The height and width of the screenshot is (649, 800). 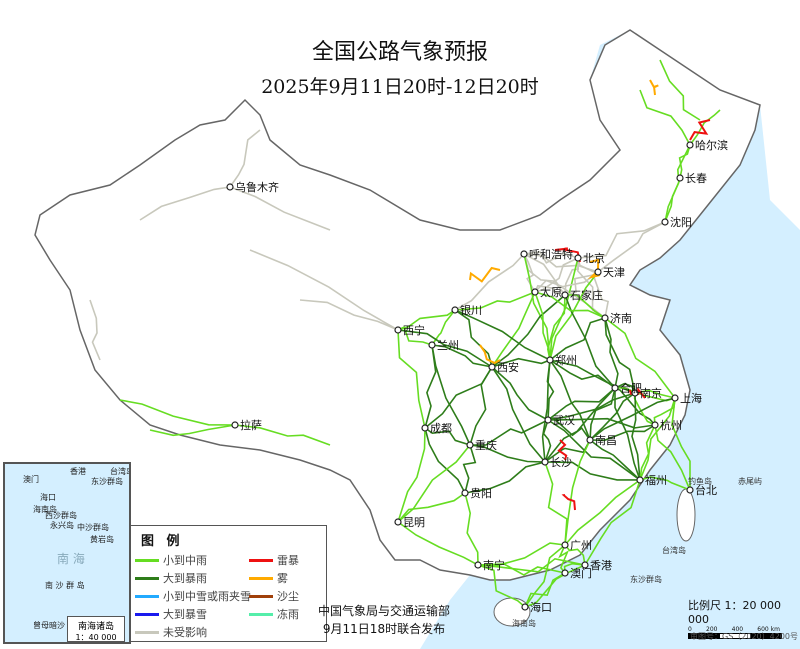 What do you see at coordinates (586, 295) in the screenshot?
I see `city-label: 石家庄` at bounding box center [586, 295].